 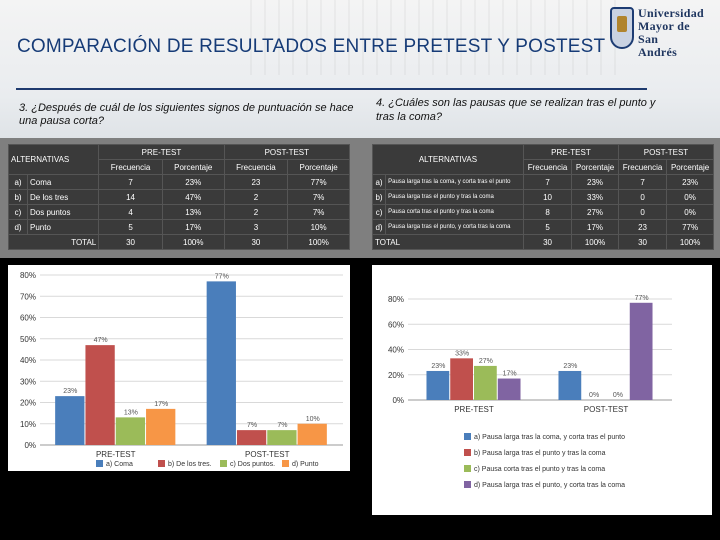 What do you see at coordinates (28, 296) in the screenshot?
I see `y-tick-label: 70%` at bounding box center [28, 296].